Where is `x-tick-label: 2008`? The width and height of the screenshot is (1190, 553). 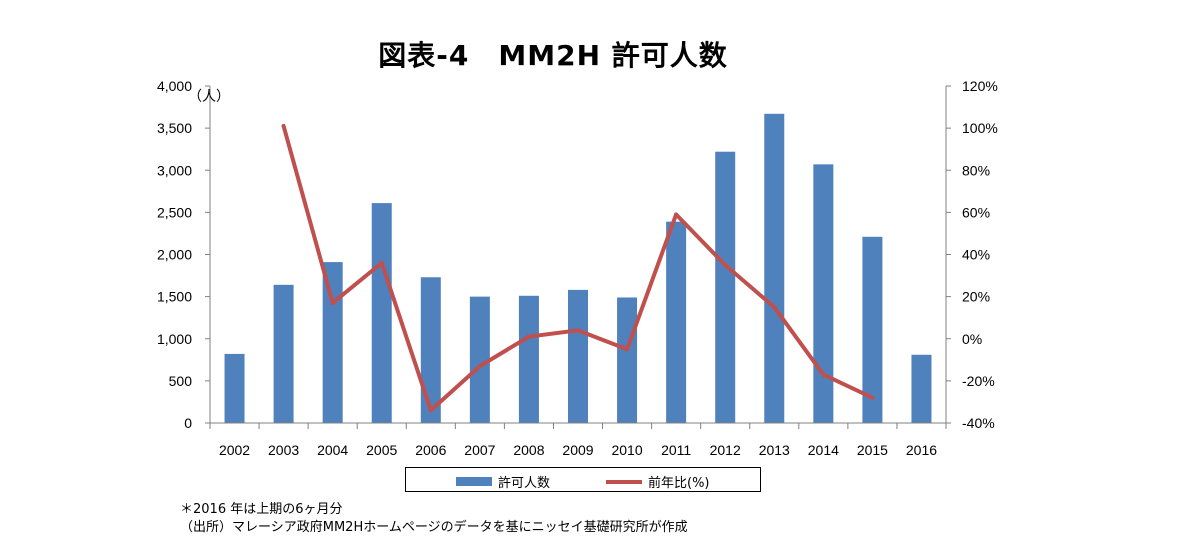
x-tick-label: 2008 is located at coordinates (528, 450).